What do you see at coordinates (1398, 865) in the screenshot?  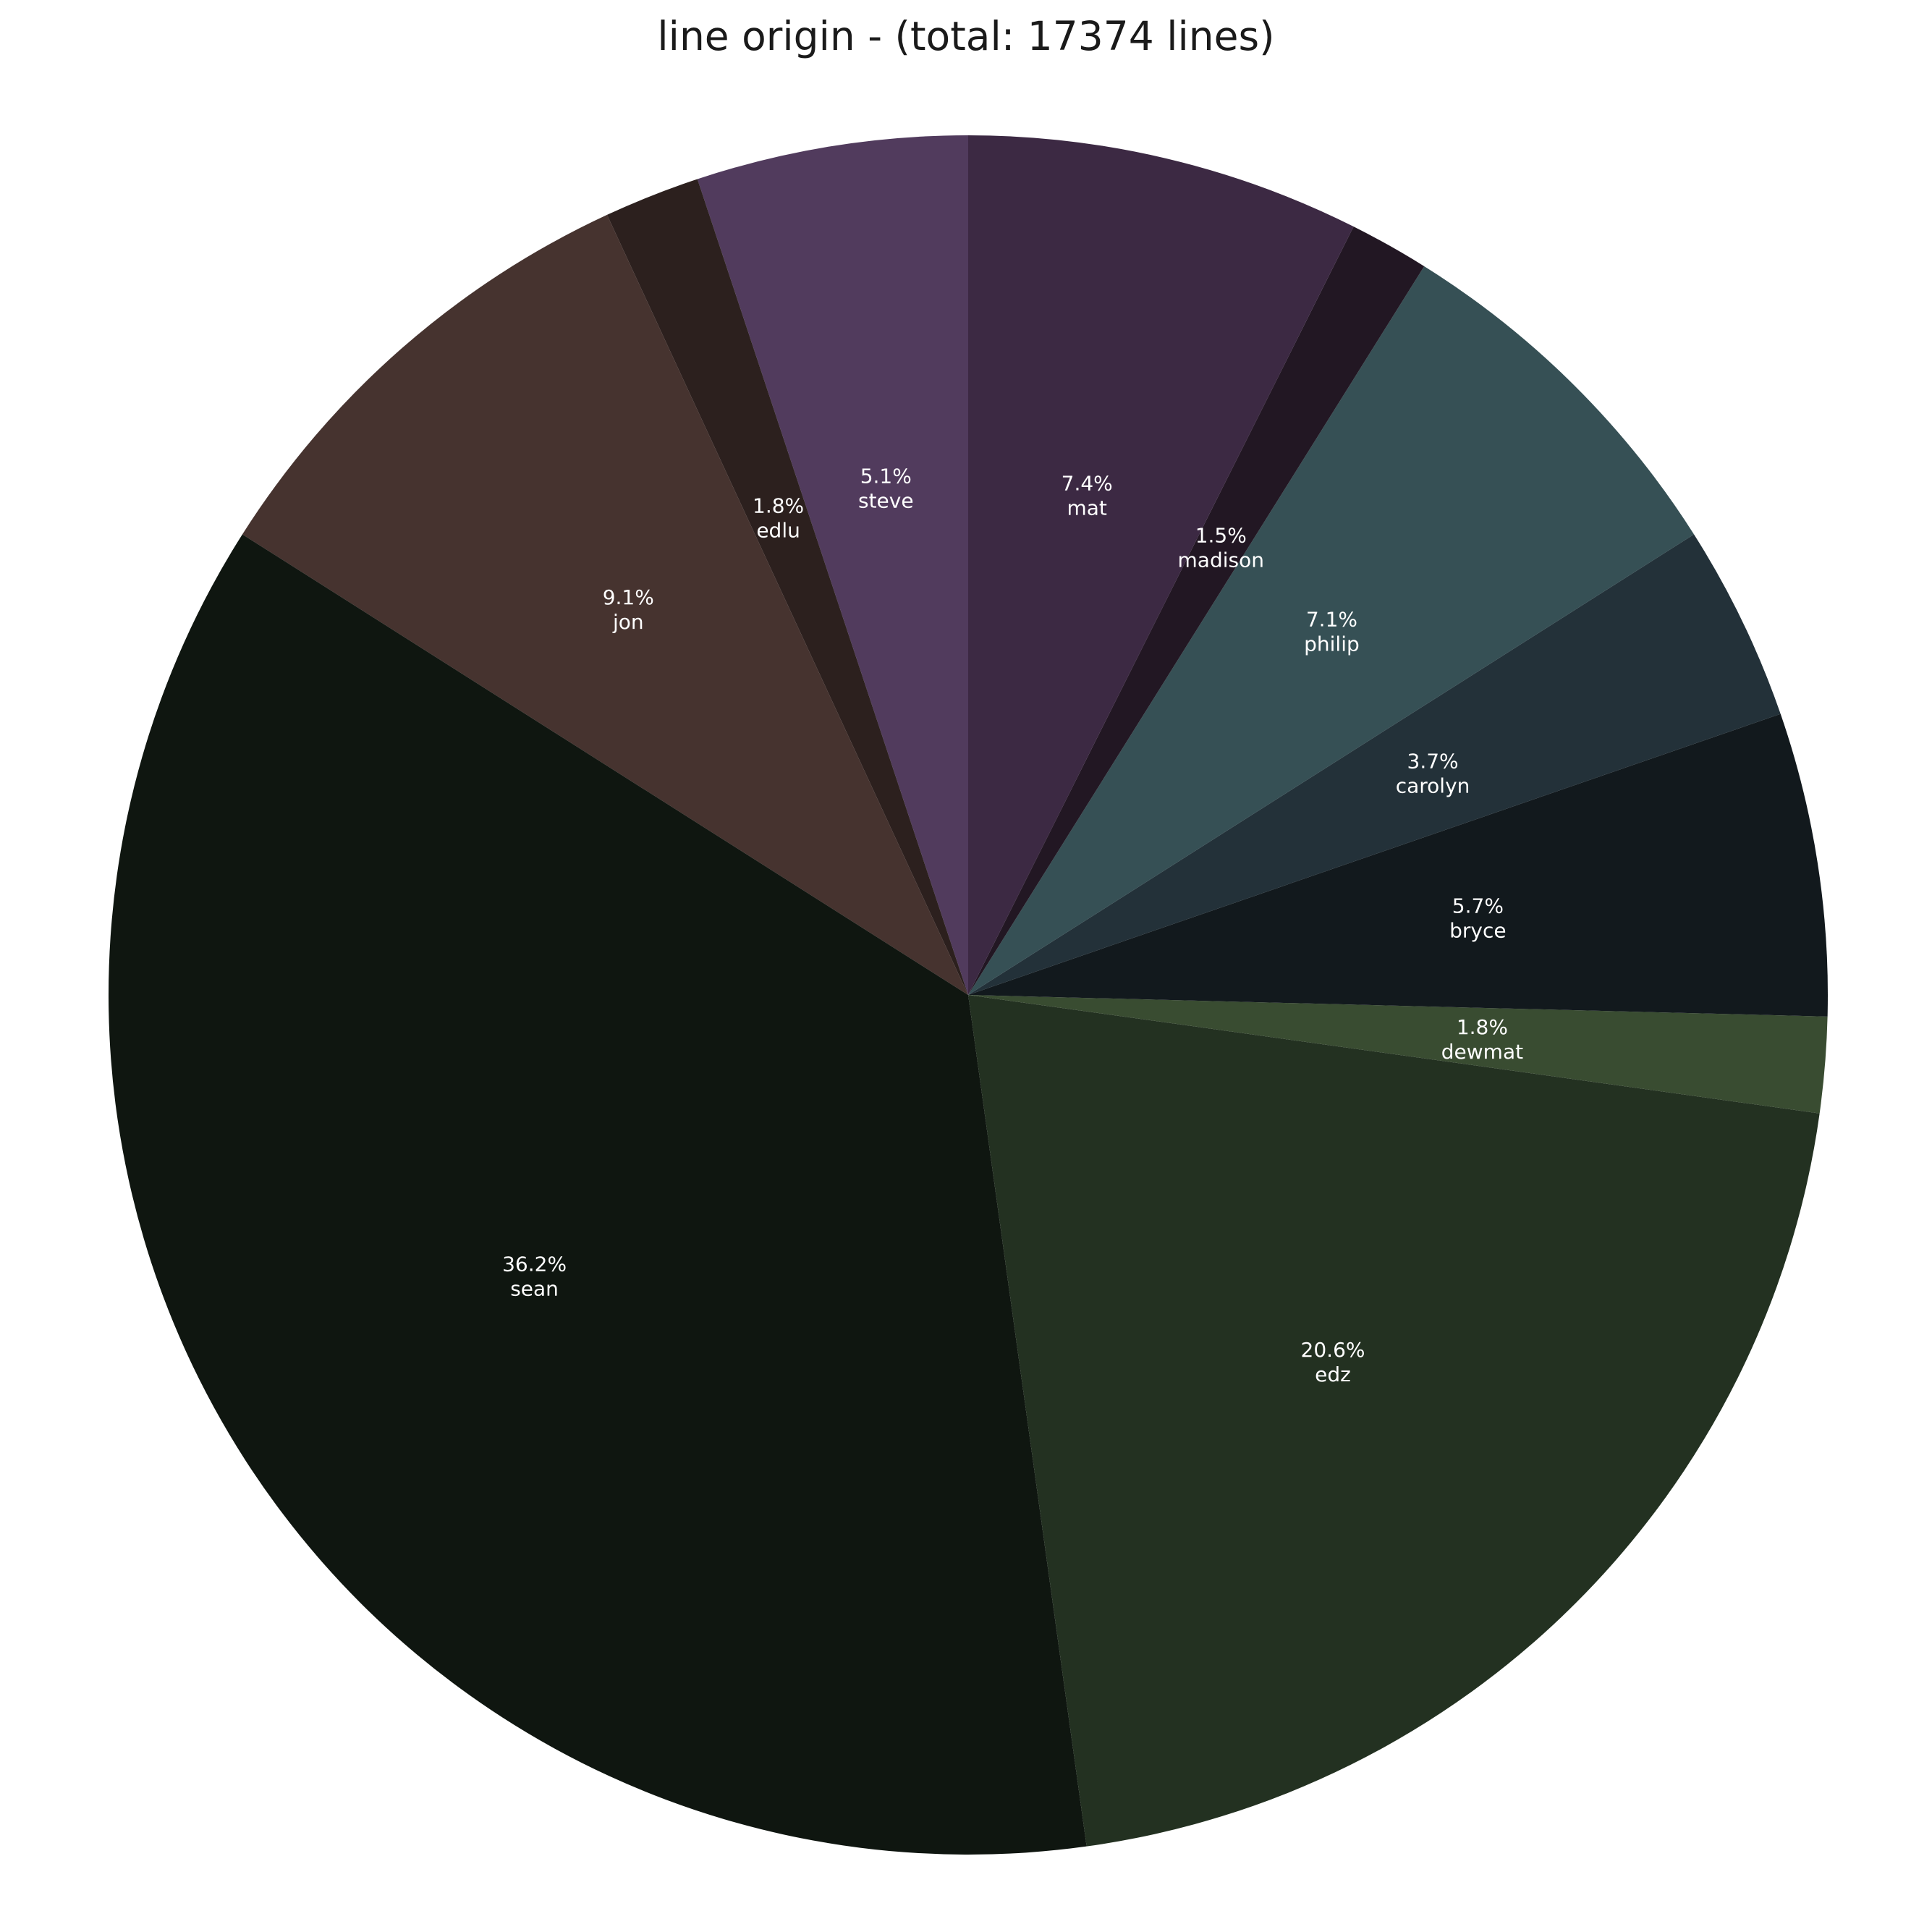 I see `pie-slice-bryce` at bounding box center [1398, 865].